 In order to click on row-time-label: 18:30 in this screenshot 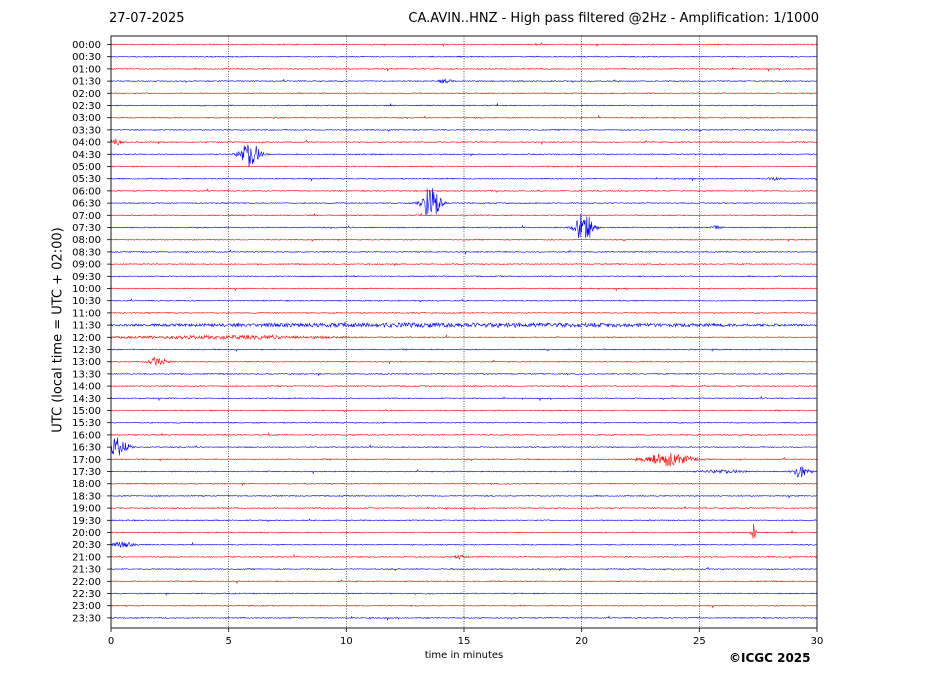, I will do `click(86, 496)`.